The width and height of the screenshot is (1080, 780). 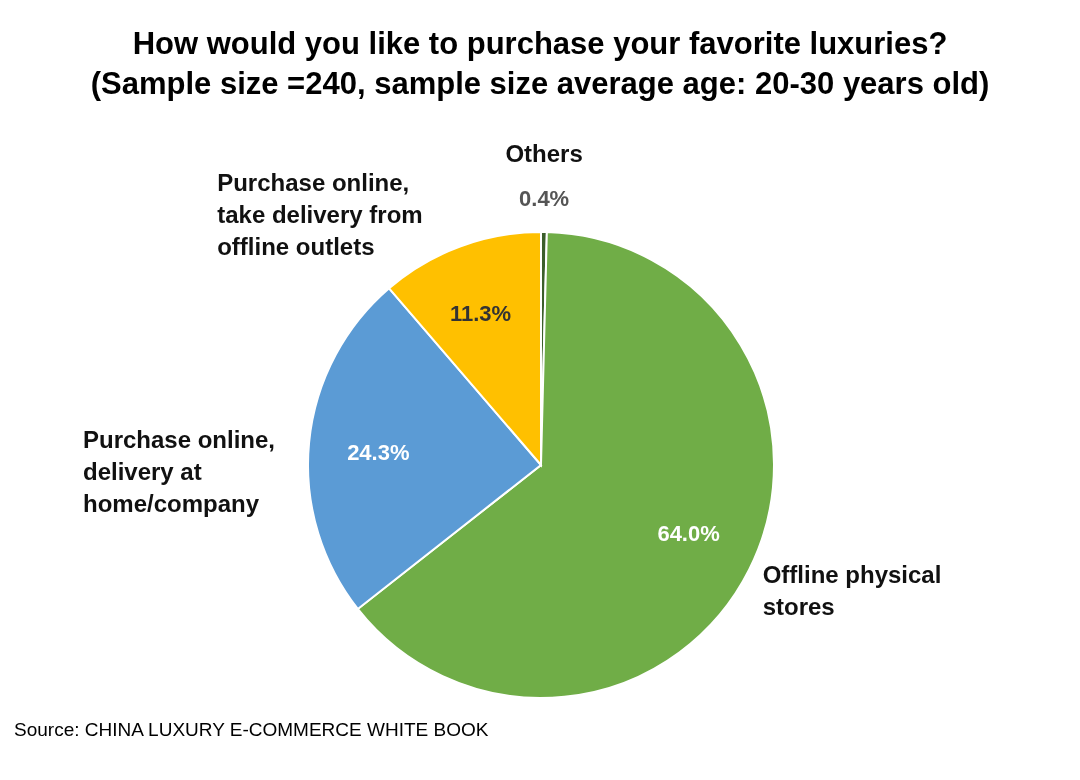 What do you see at coordinates (480, 313) in the screenshot?
I see `data-label: 11.3%` at bounding box center [480, 313].